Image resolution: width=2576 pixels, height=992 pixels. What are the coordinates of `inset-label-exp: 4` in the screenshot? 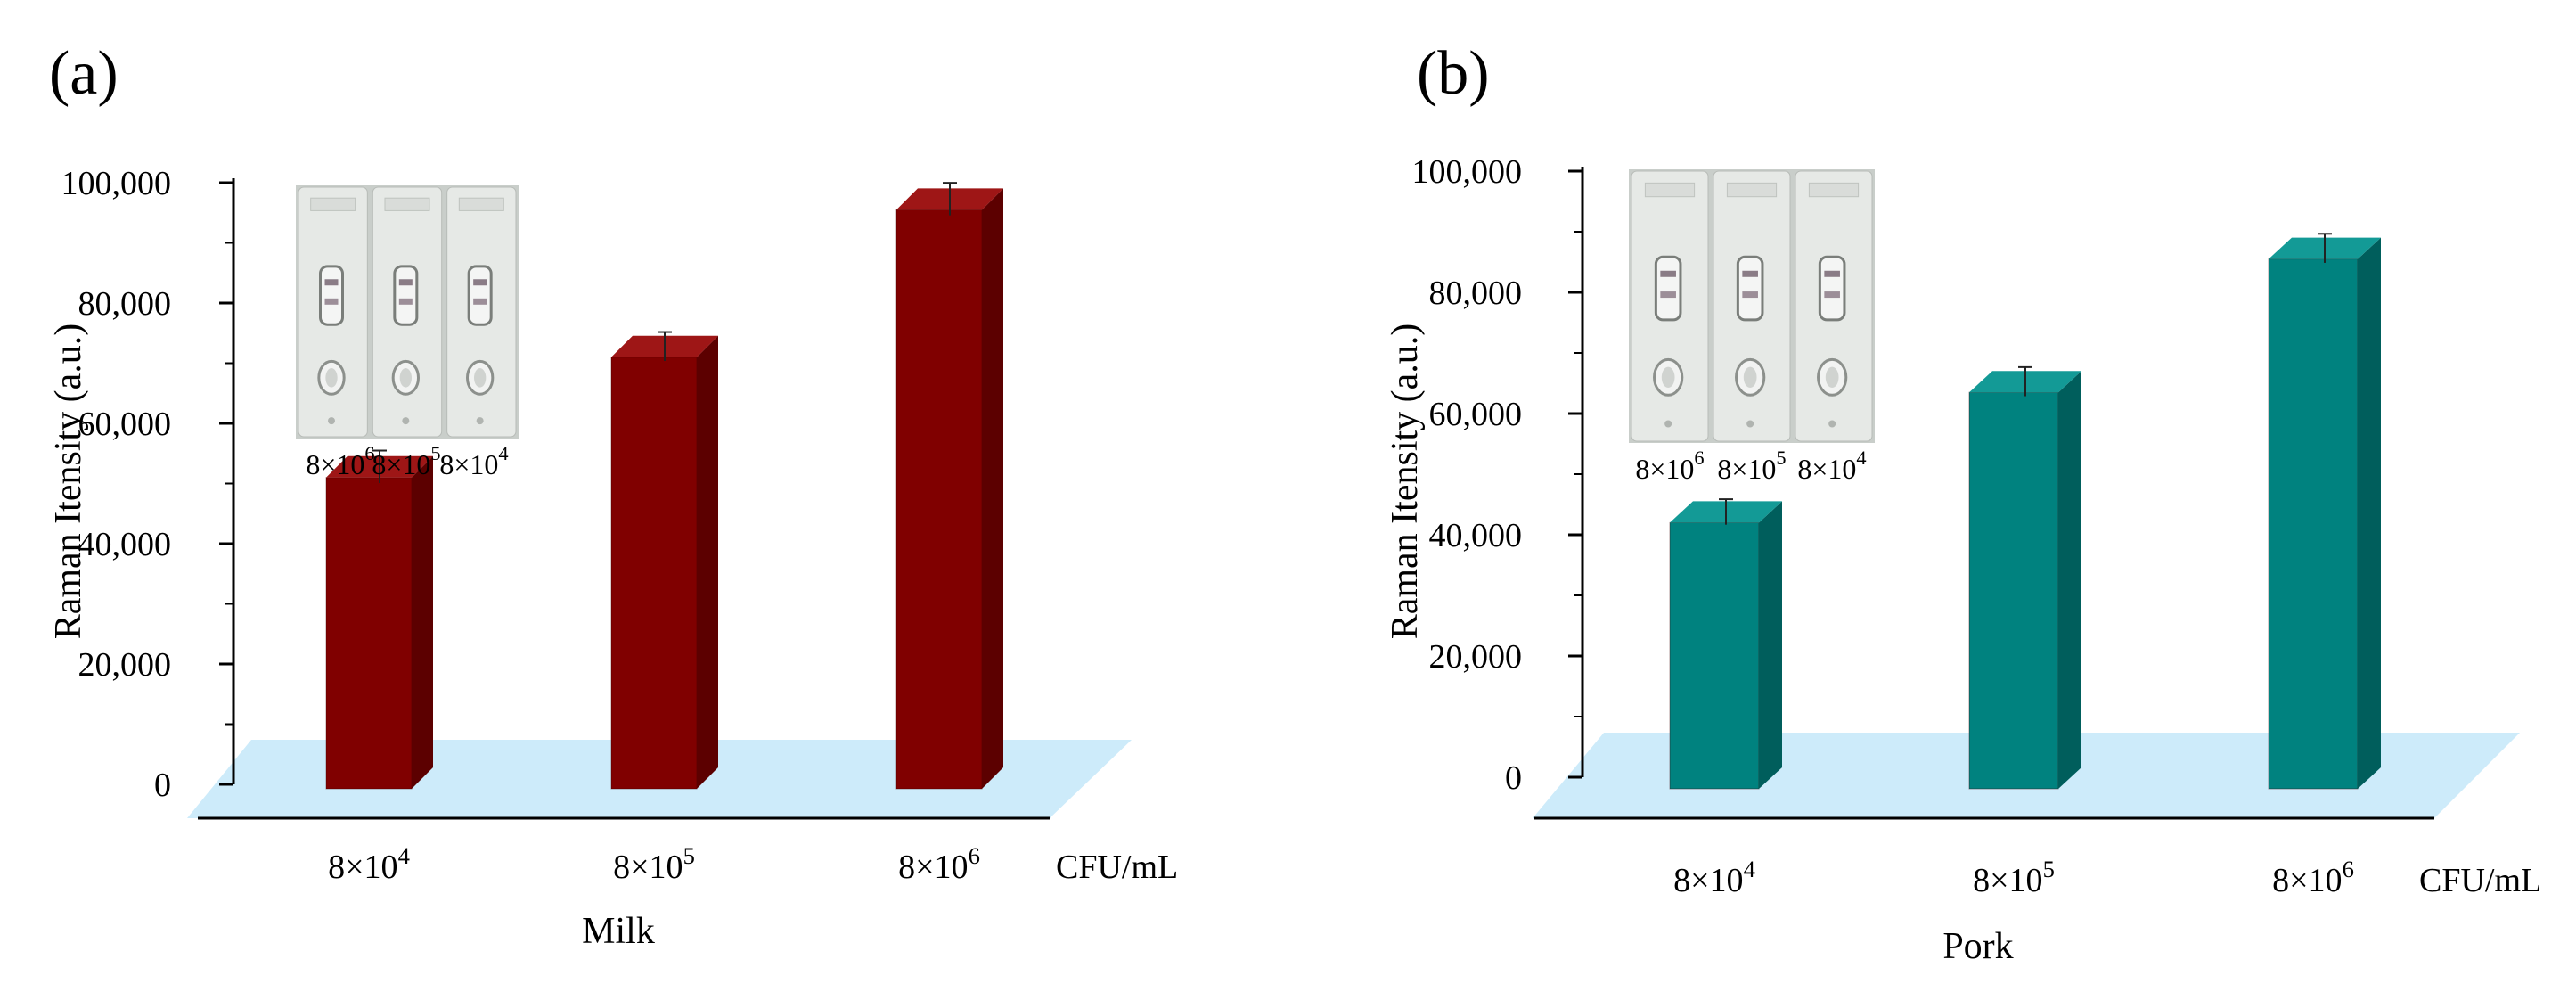 It's located at (503, 453).